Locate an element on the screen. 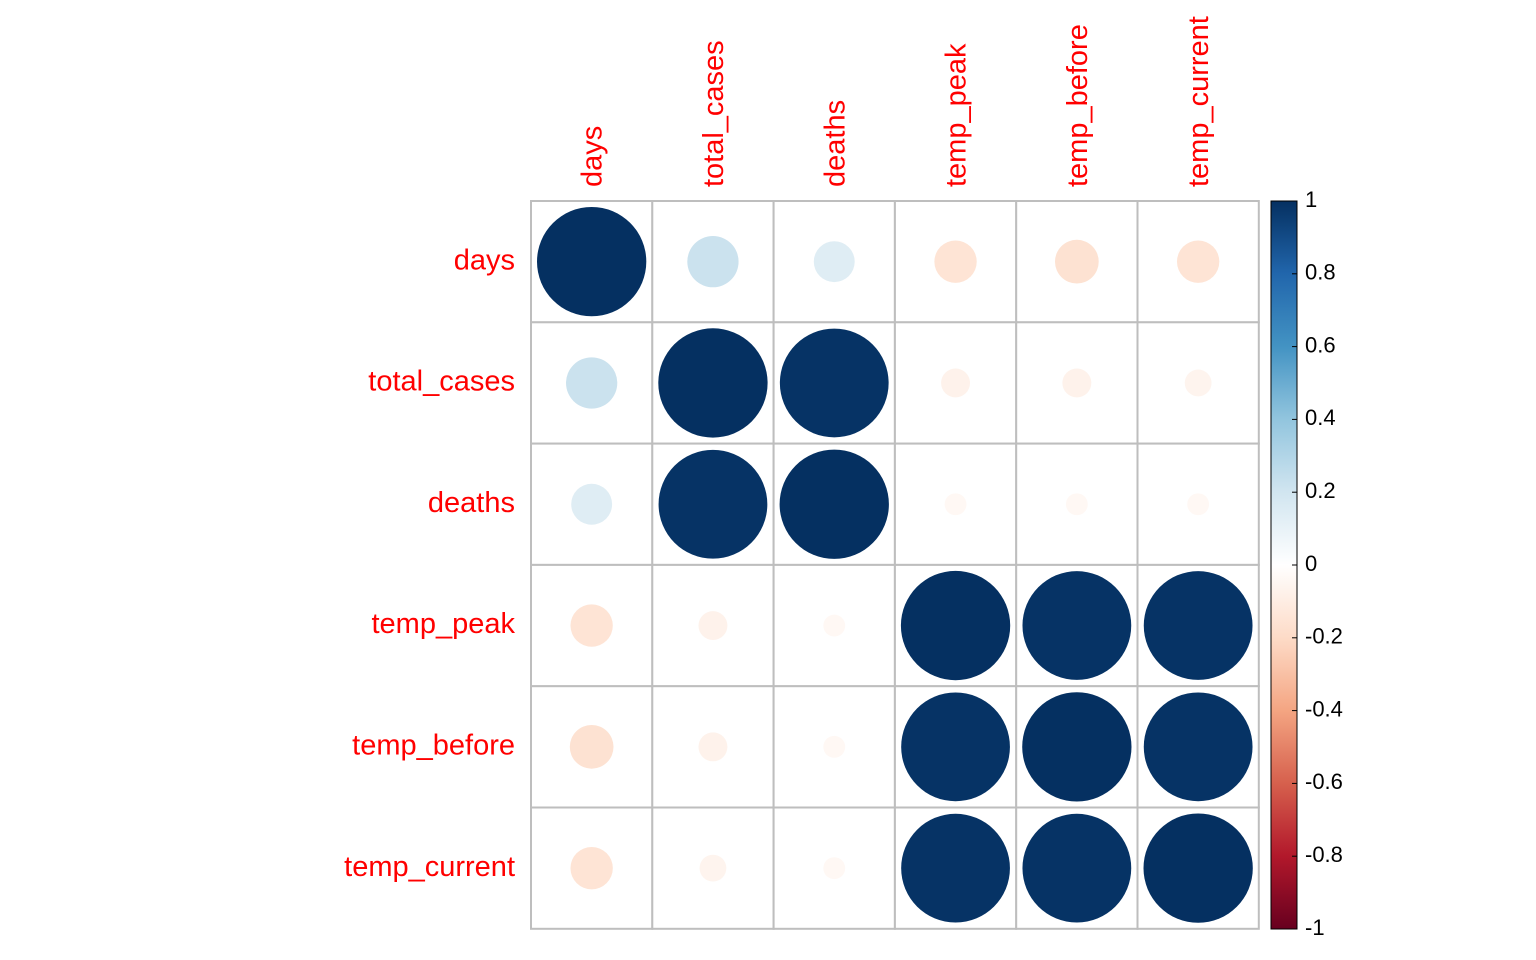 This screenshot has width=1536, height=960. corr-circle-deaths-temp_before is located at coordinates (1076, 504).